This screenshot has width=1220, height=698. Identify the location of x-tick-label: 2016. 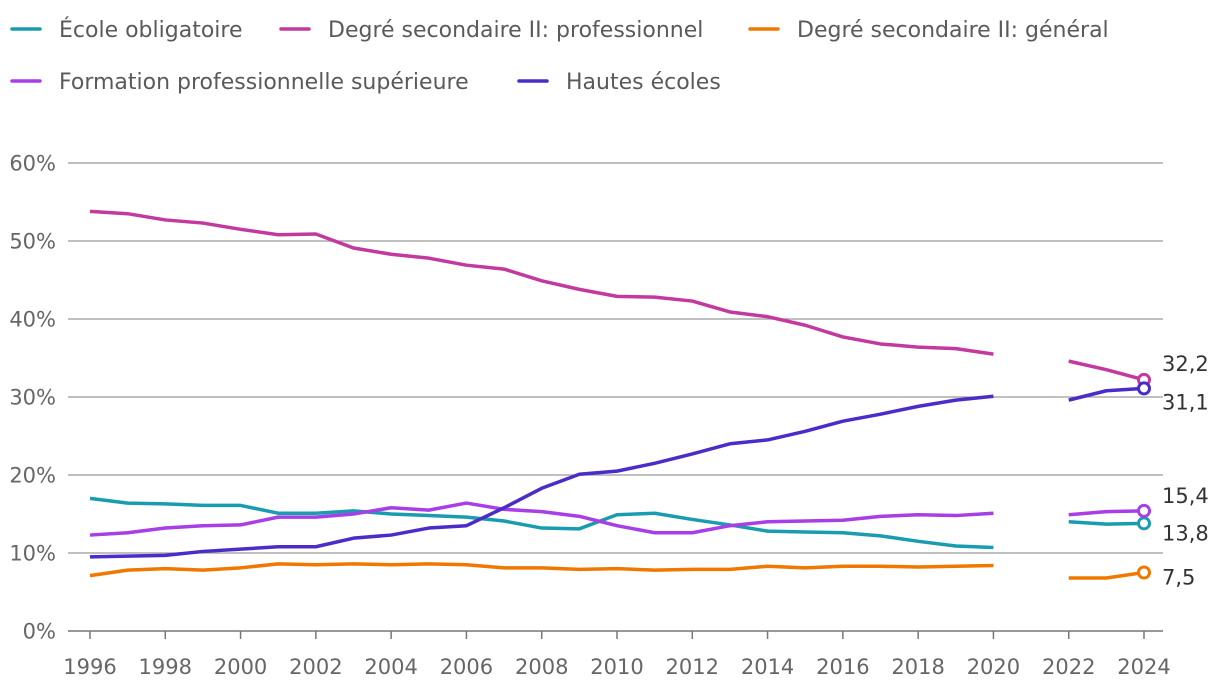
(842, 667).